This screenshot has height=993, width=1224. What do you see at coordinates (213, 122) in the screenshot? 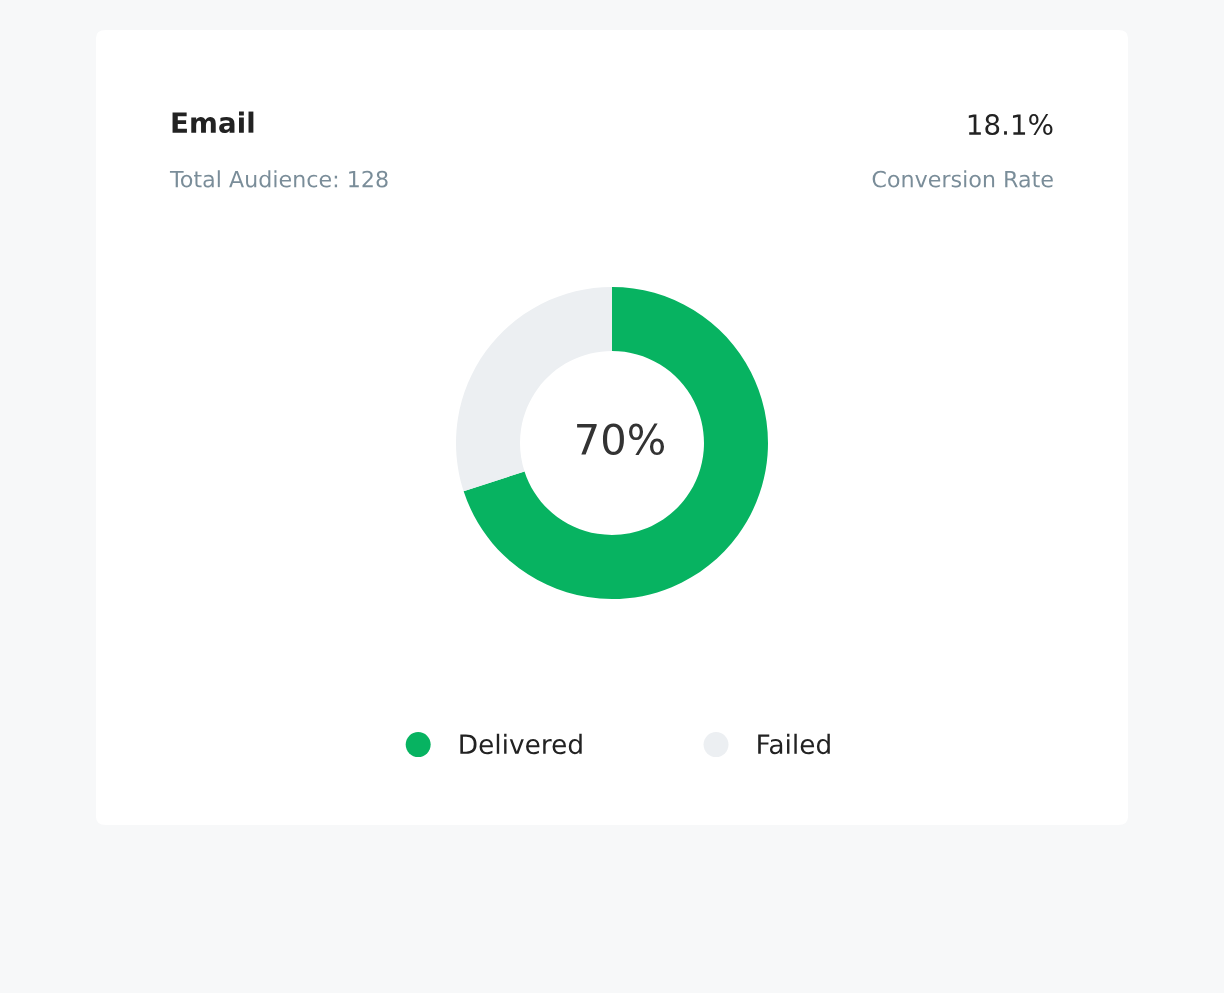
I see `chart-title: Email` at bounding box center [213, 122].